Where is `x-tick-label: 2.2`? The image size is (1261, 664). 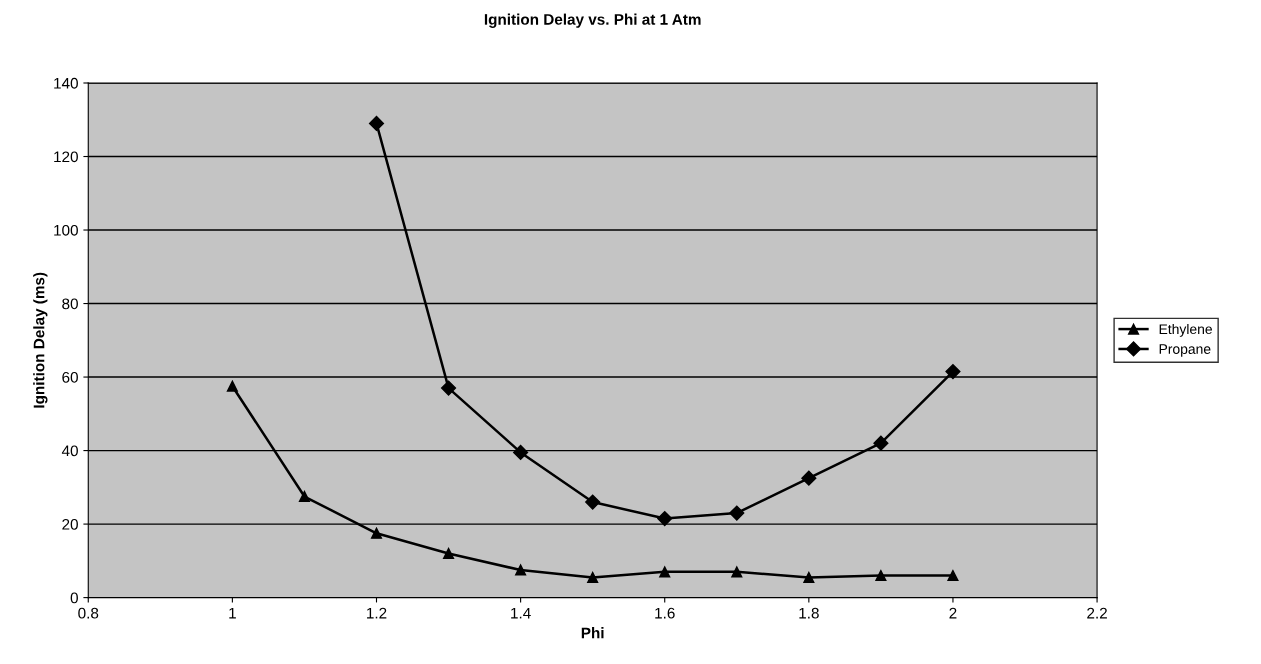
x-tick-label: 2.2 is located at coordinates (1097, 613).